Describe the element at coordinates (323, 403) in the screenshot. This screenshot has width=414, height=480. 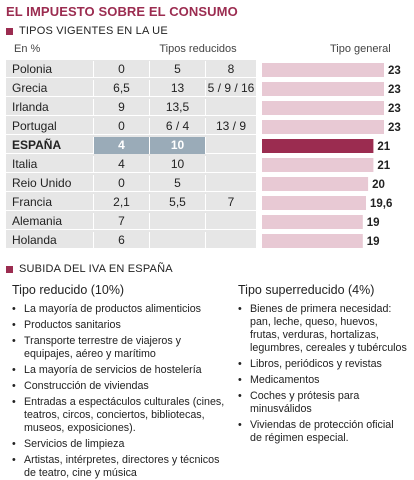
I see `list-item: Coches y prótesis para minusválidos` at that location.